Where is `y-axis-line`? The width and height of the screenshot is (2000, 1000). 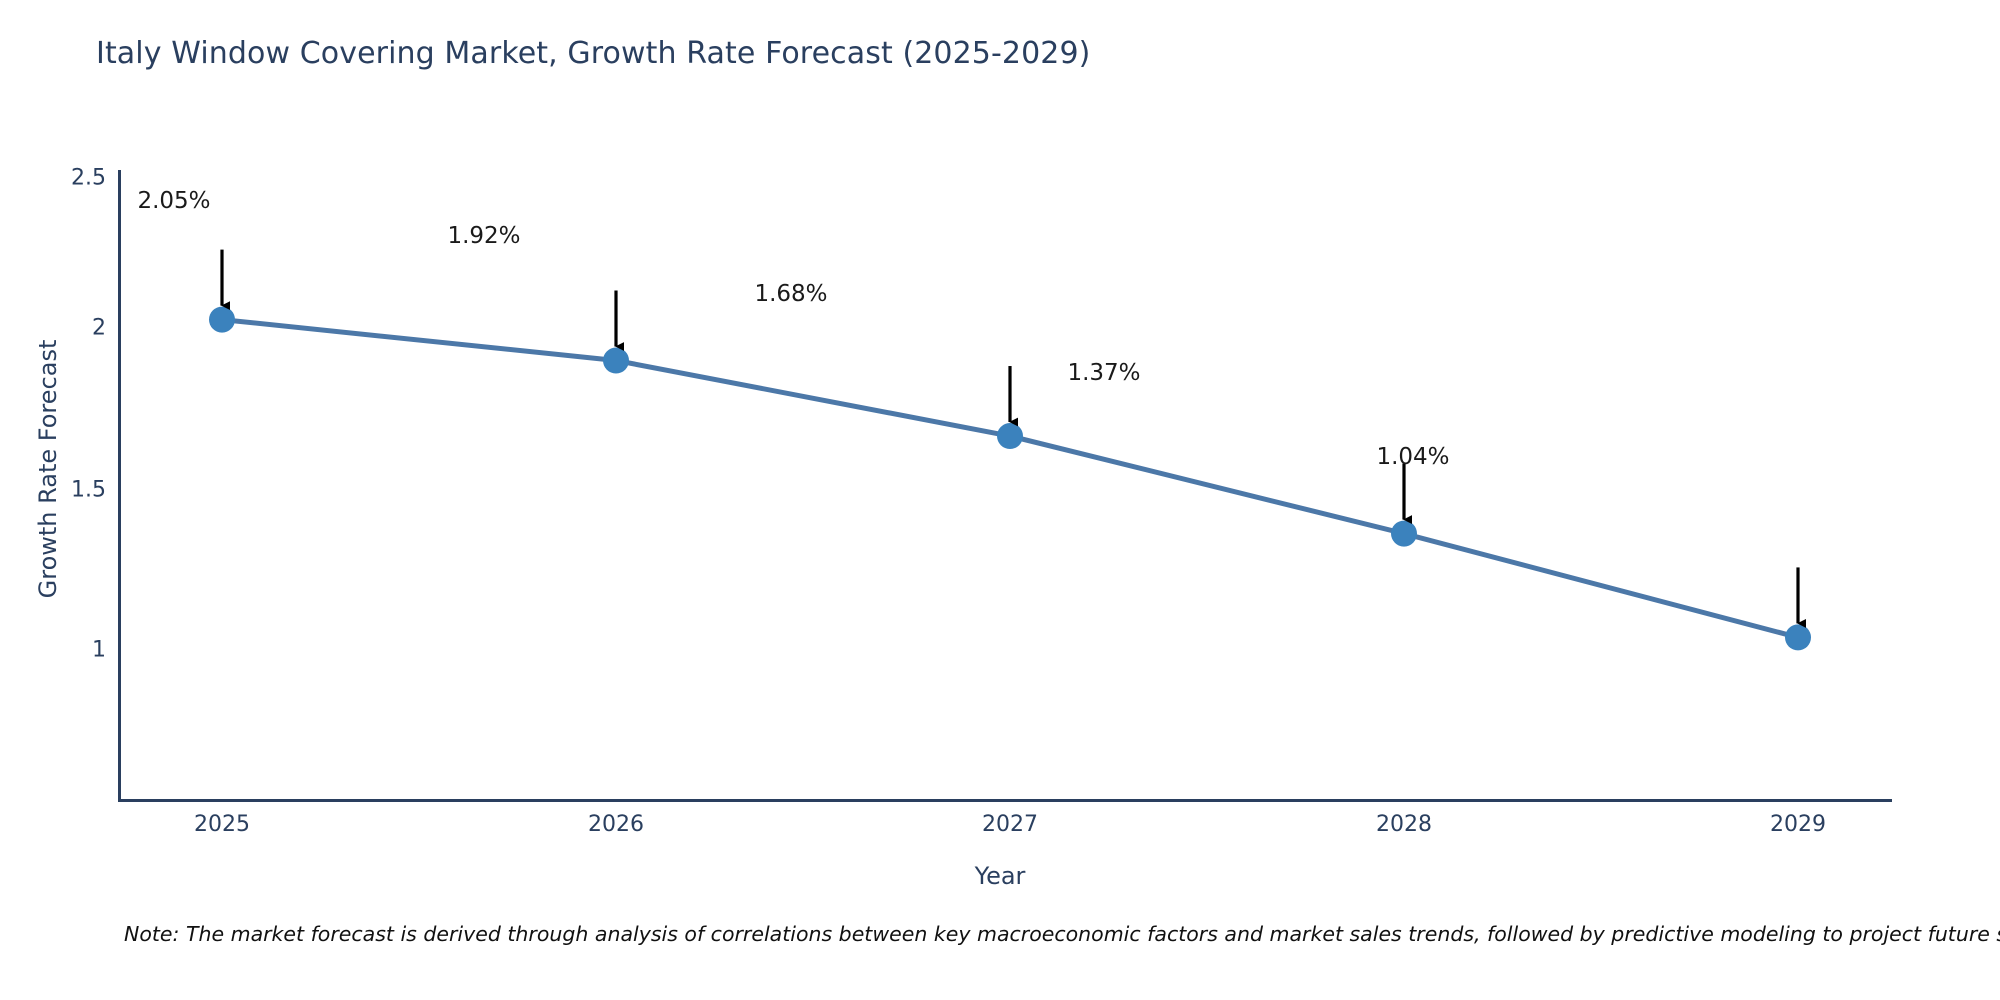 y-axis-line is located at coordinates (119, 486).